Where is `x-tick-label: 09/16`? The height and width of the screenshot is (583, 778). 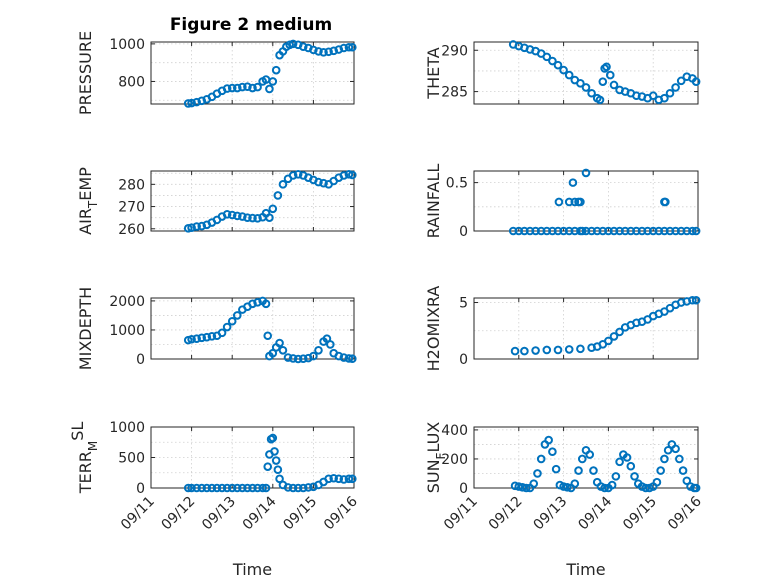 x-tick-label: 09/16 is located at coordinates (685, 513).